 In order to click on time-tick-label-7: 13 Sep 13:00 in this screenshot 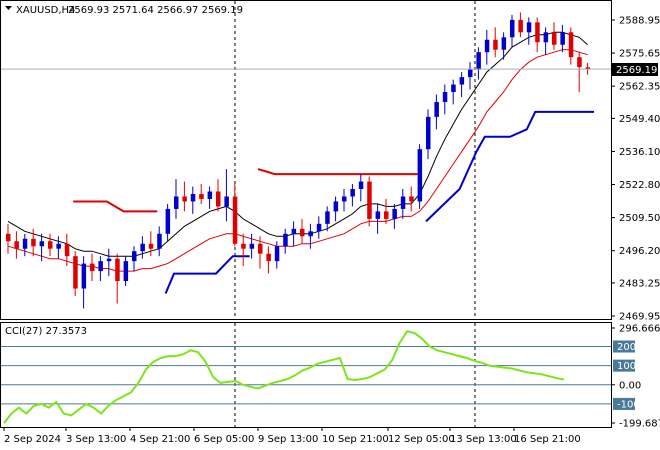, I will do `click(483, 439)`.